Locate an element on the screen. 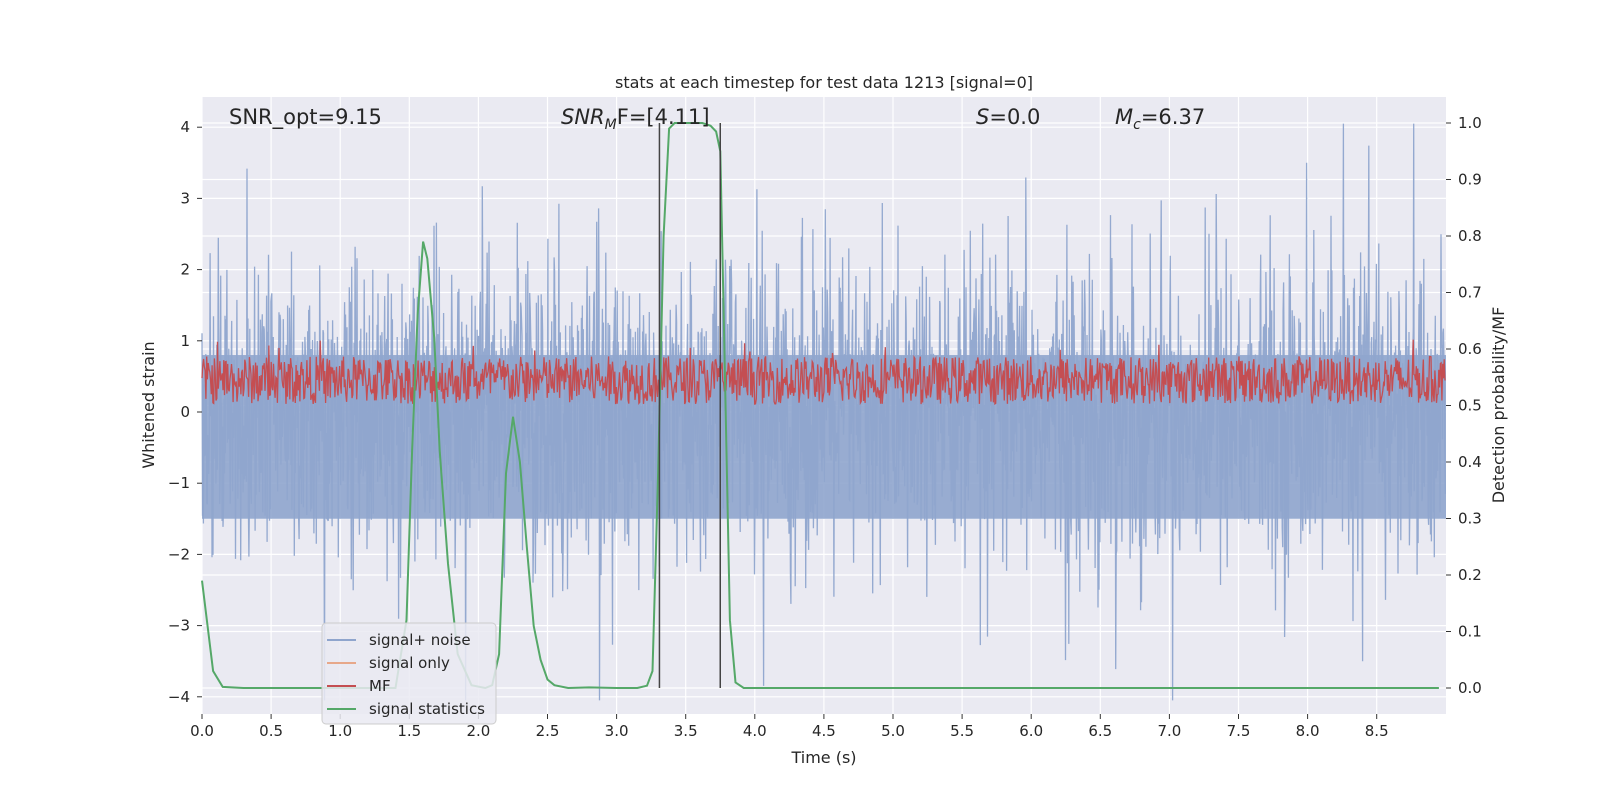  snr-mf-annotation: SNRMF=[4.11] is located at coordinates (635, 119).